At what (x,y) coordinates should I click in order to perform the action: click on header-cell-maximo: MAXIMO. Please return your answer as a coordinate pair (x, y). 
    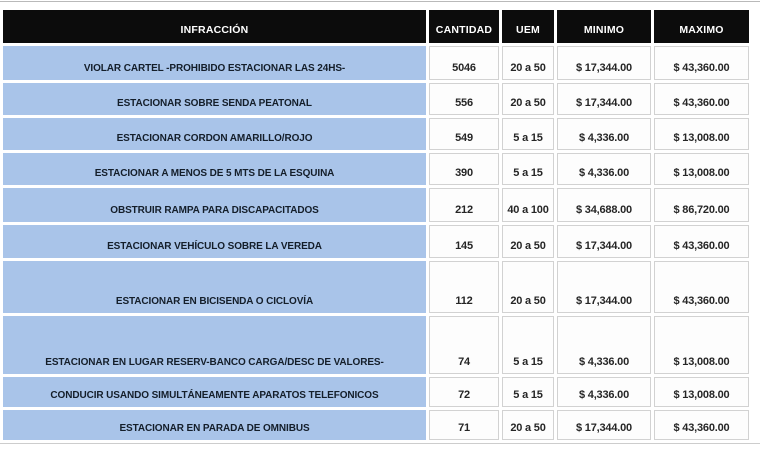
    Looking at the image, I should click on (701, 26).